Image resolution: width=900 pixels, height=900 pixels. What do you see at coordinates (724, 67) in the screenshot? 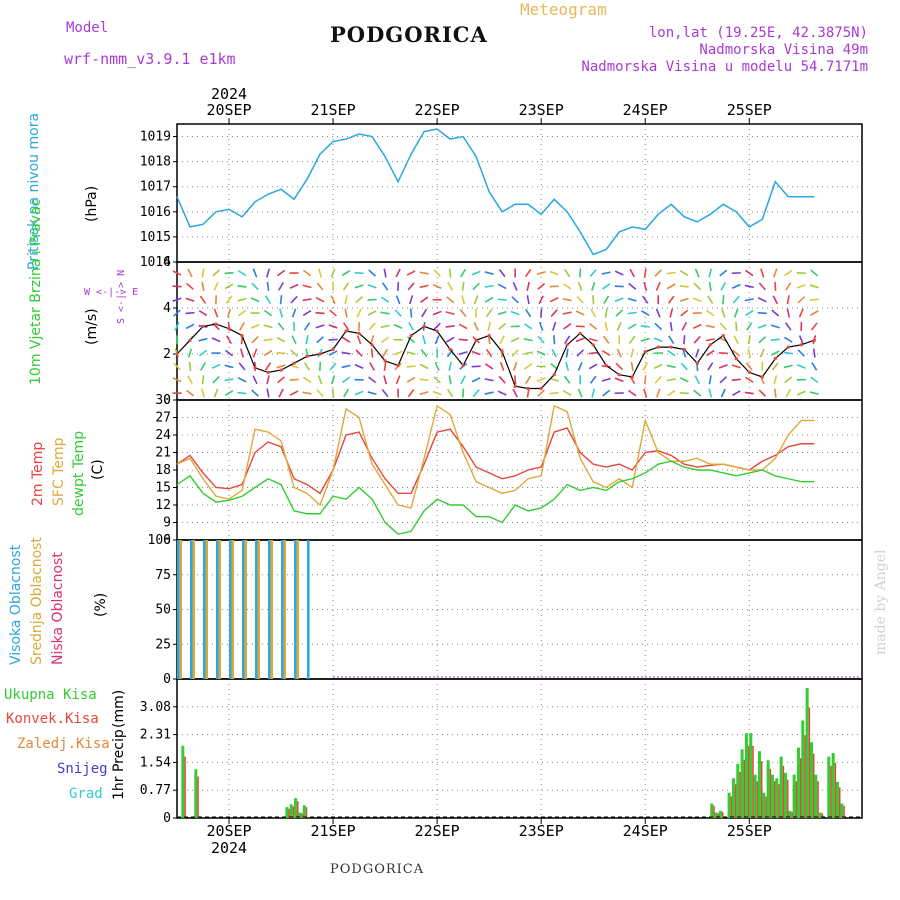
I see `model-altitude-label: Nadmorska Visina u modelu 54.7171m` at bounding box center [724, 67].